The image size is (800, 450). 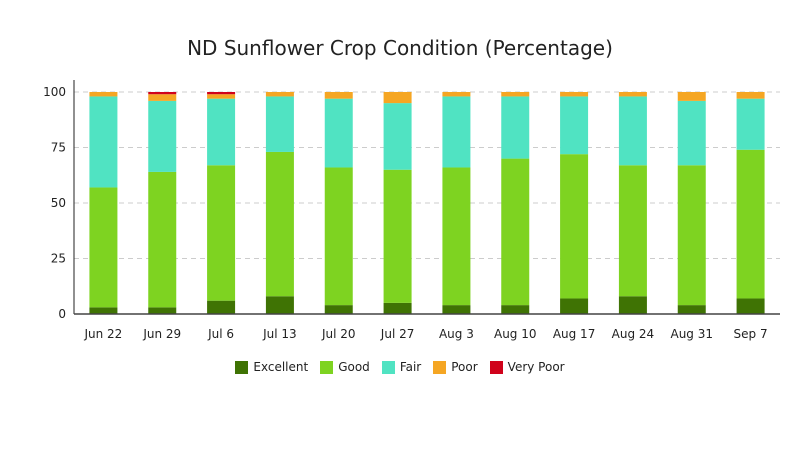 I want to click on x-tick-label: Jun 29, so click(x=161, y=334).